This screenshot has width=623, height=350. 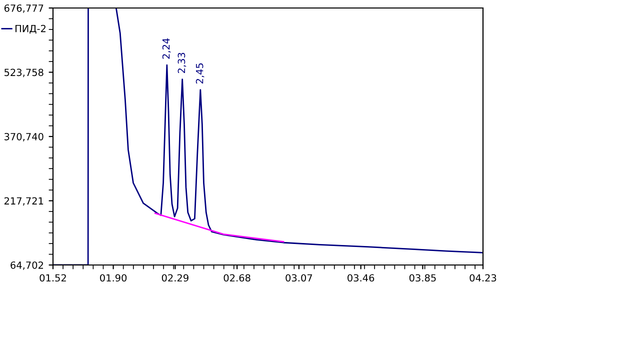 I want to click on y-tick-label: 676,777, so click(x=24, y=8).